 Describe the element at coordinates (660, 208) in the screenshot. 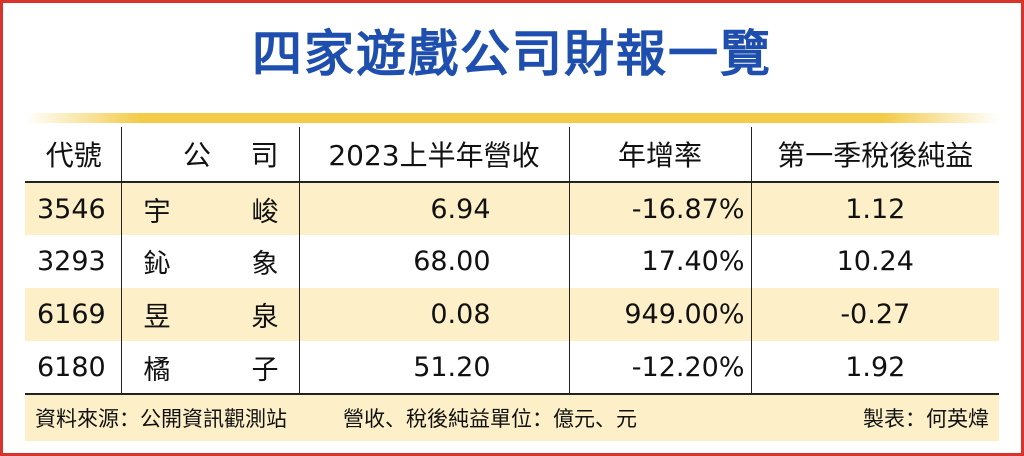

I see `cell-yoy: -16.87%` at that location.